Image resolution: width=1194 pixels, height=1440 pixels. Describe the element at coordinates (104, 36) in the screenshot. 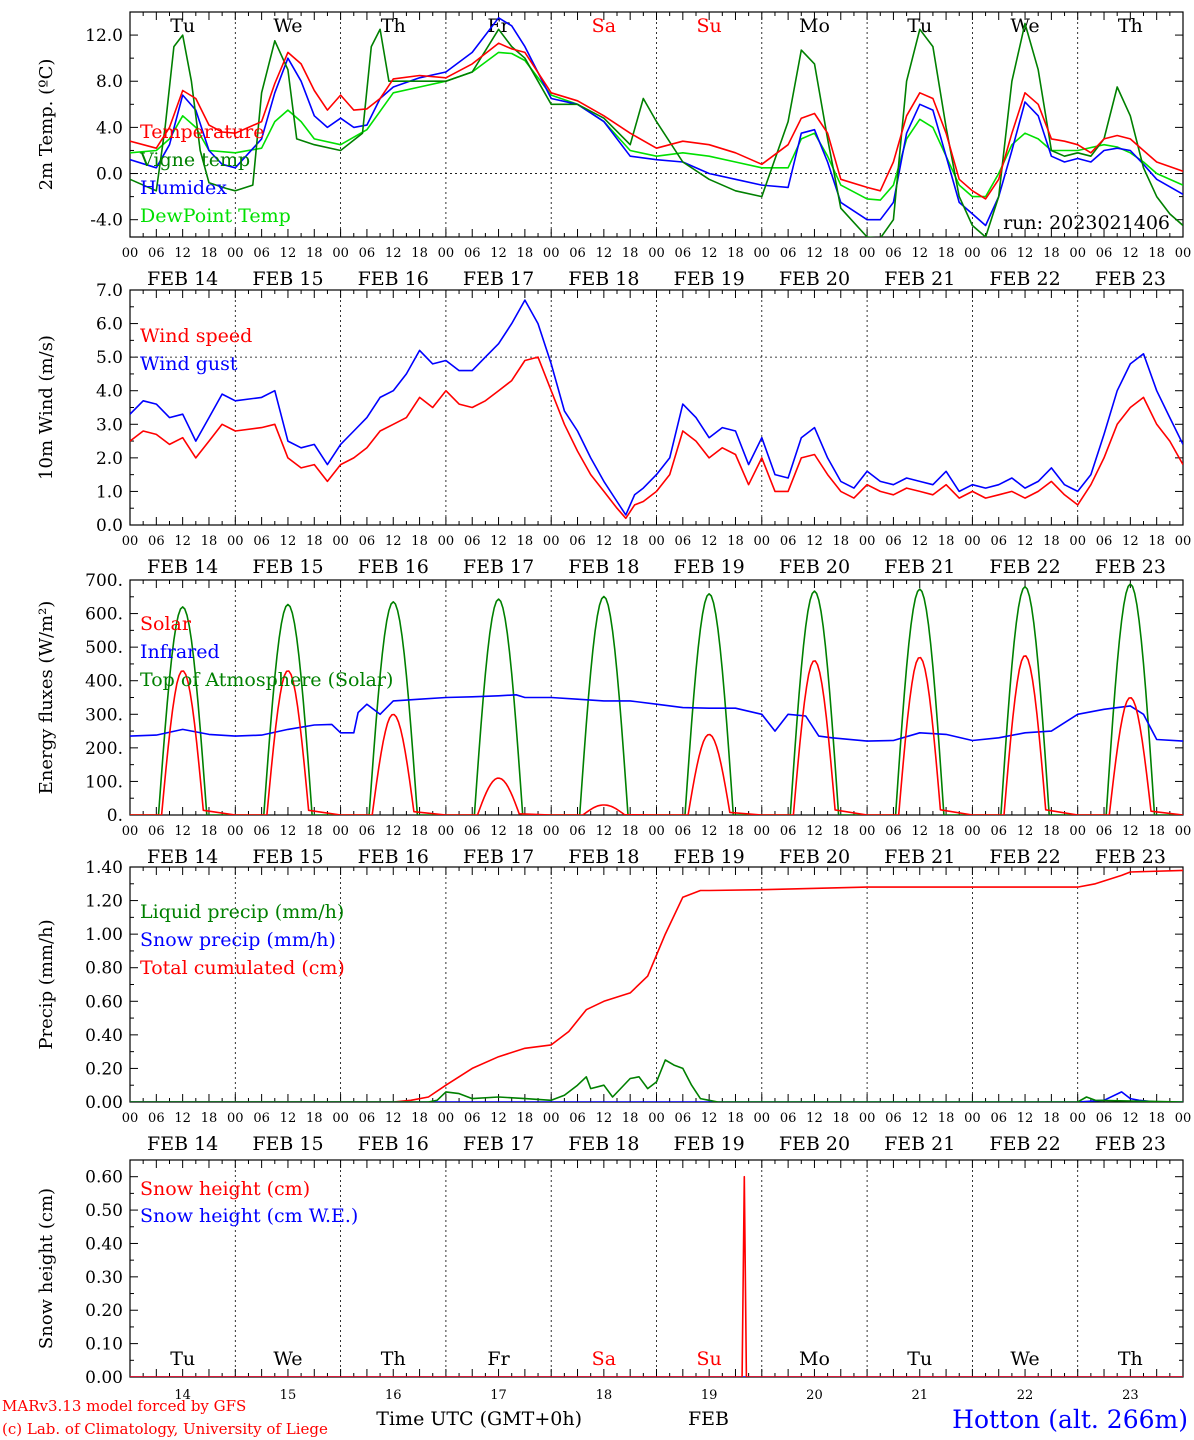

I see `y-tick-label: 12.0` at that location.